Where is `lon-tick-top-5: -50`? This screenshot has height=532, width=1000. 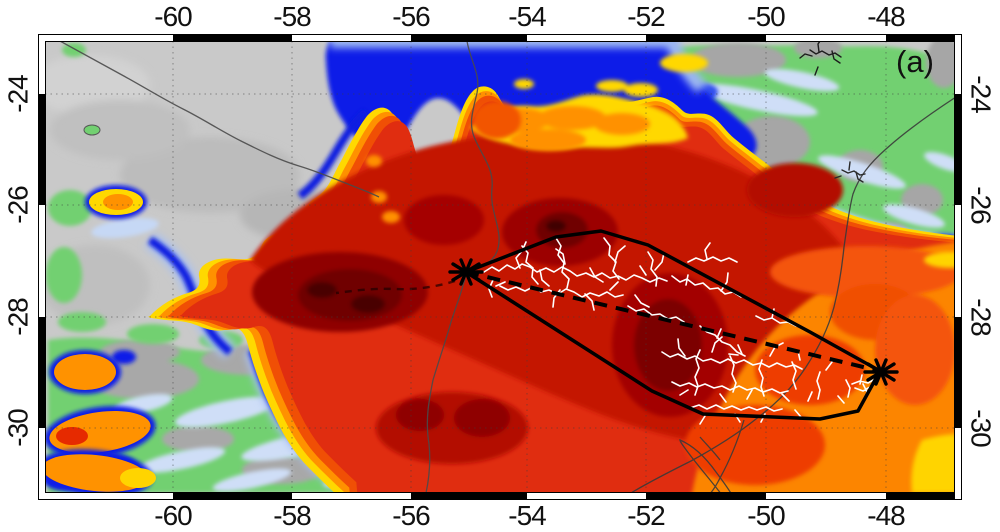
lon-tick-top-5: -50 is located at coordinates (766, 16).